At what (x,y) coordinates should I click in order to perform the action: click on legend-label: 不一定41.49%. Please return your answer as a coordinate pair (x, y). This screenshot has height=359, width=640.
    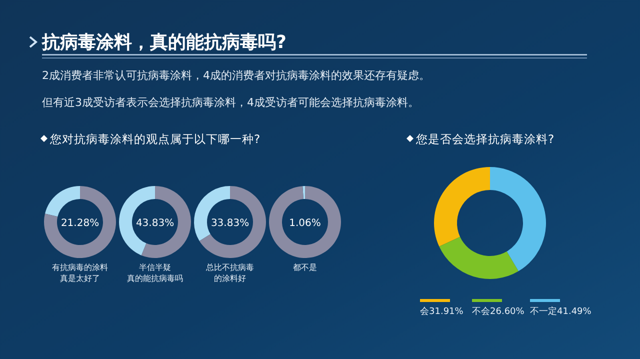
    Looking at the image, I should click on (561, 311).